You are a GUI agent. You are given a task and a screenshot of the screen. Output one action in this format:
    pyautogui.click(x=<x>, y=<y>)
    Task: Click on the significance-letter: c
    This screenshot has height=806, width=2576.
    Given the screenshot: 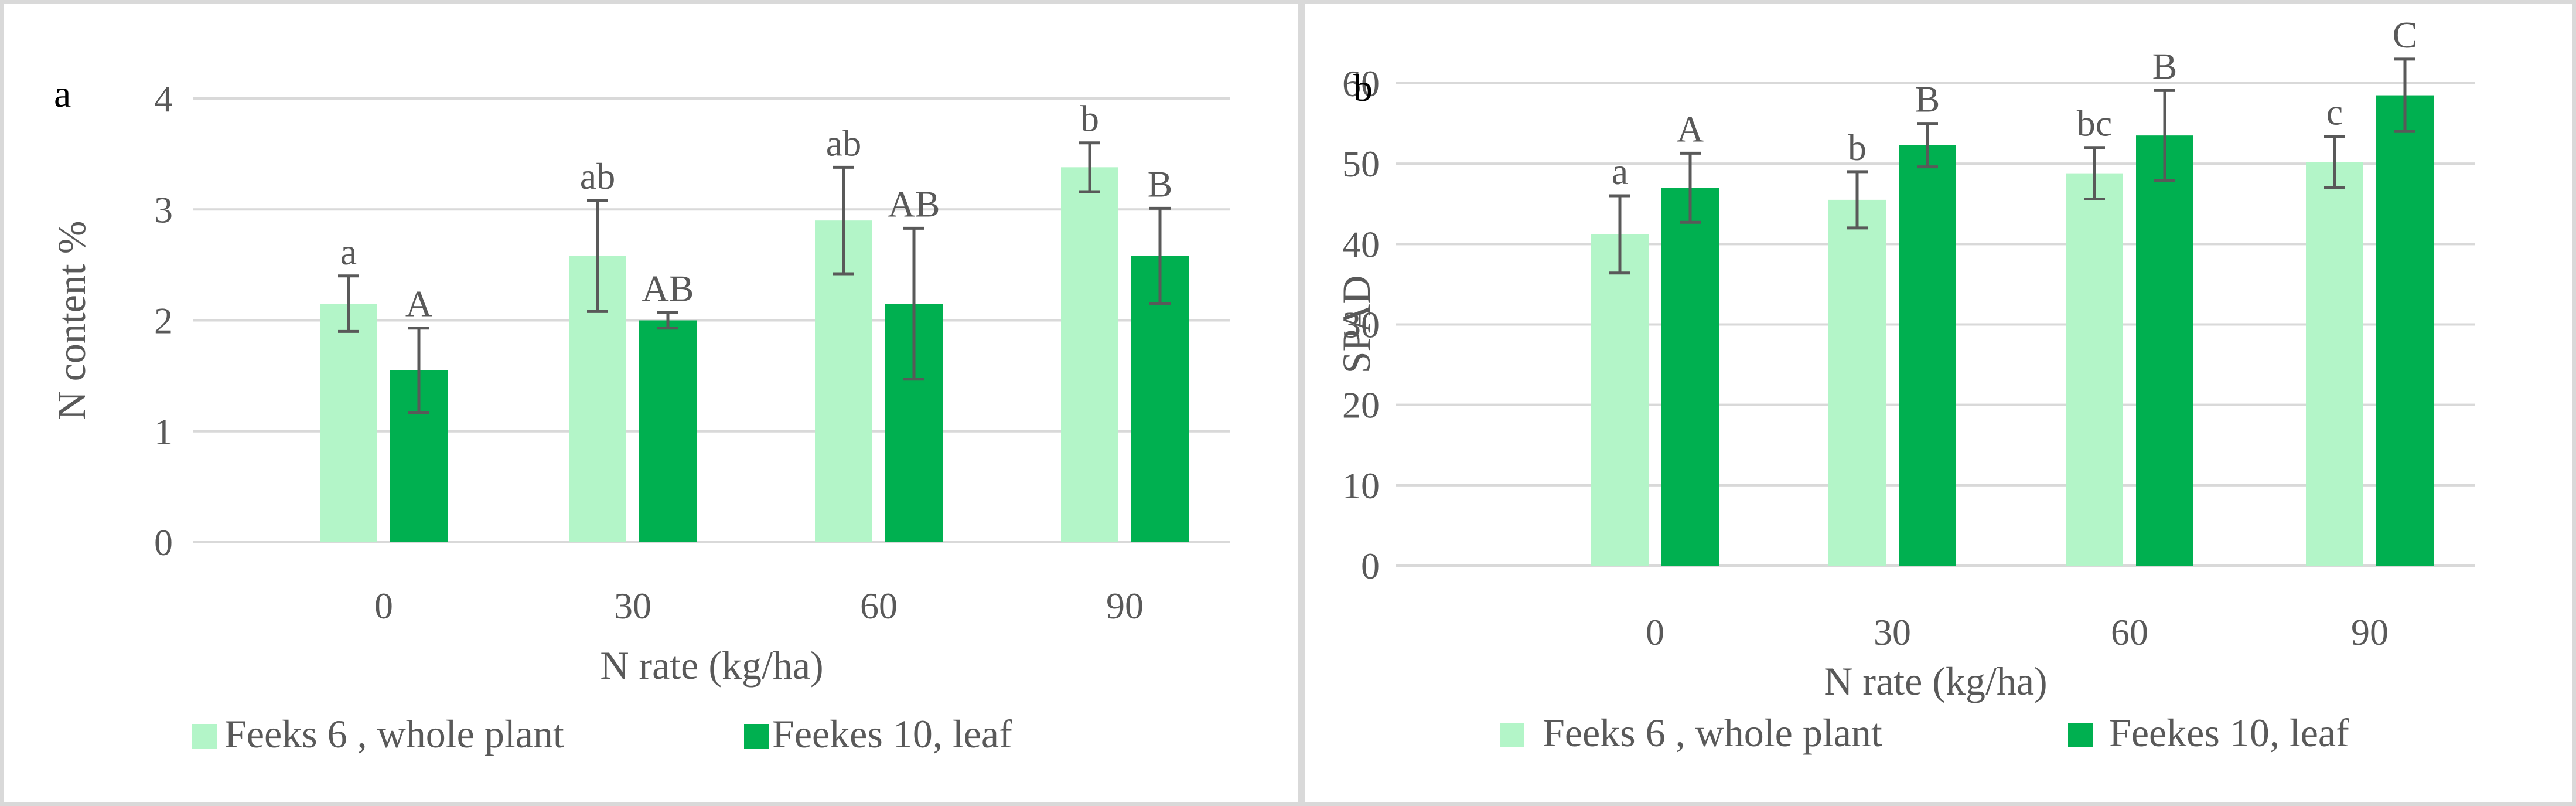 What is the action you would take?
    pyautogui.click(x=2334, y=112)
    